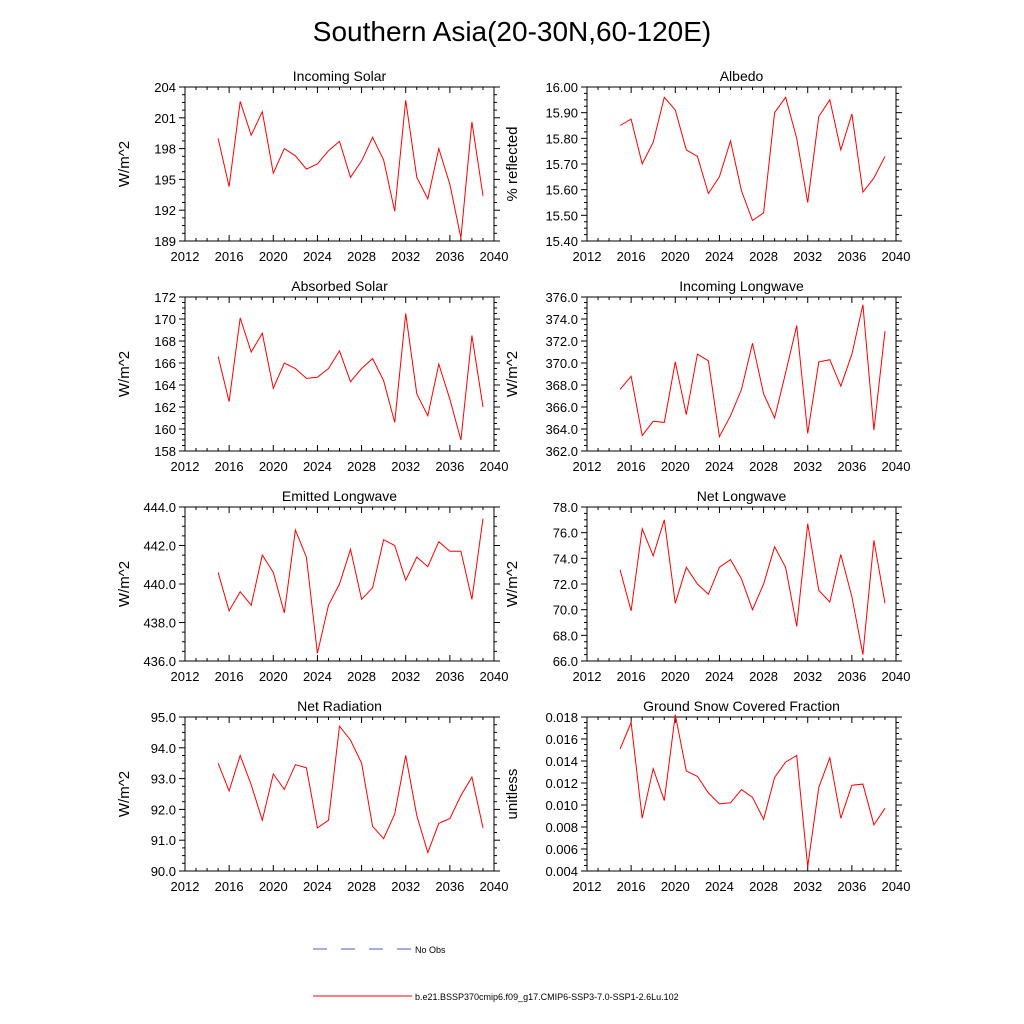 The height and width of the screenshot is (1024, 1024). Describe the element at coordinates (165, 341) in the screenshot. I see `y-tick-label: 168` at that location.